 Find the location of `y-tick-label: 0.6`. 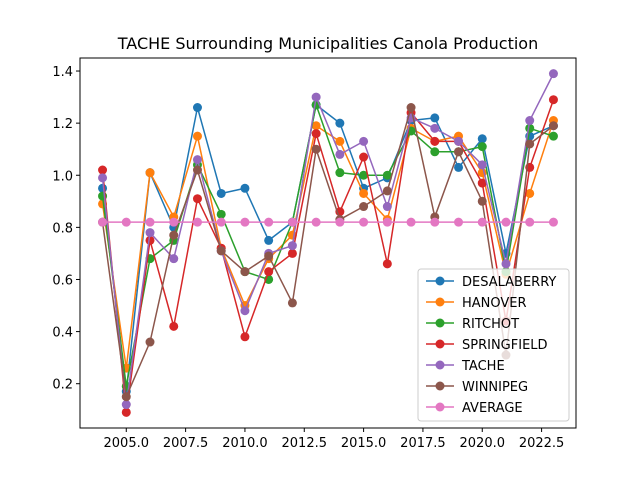

y-tick-label: 0.6 is located at coordinates (62, 280).